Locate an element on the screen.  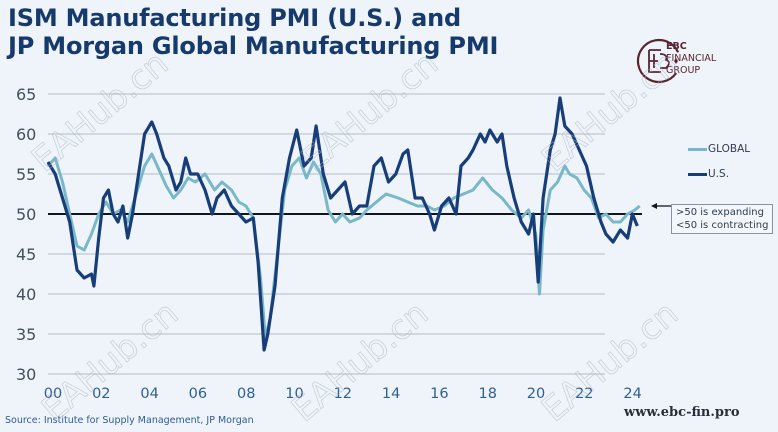
website-url: www.ebc-fin.pro is located at coordinates (682, 412).